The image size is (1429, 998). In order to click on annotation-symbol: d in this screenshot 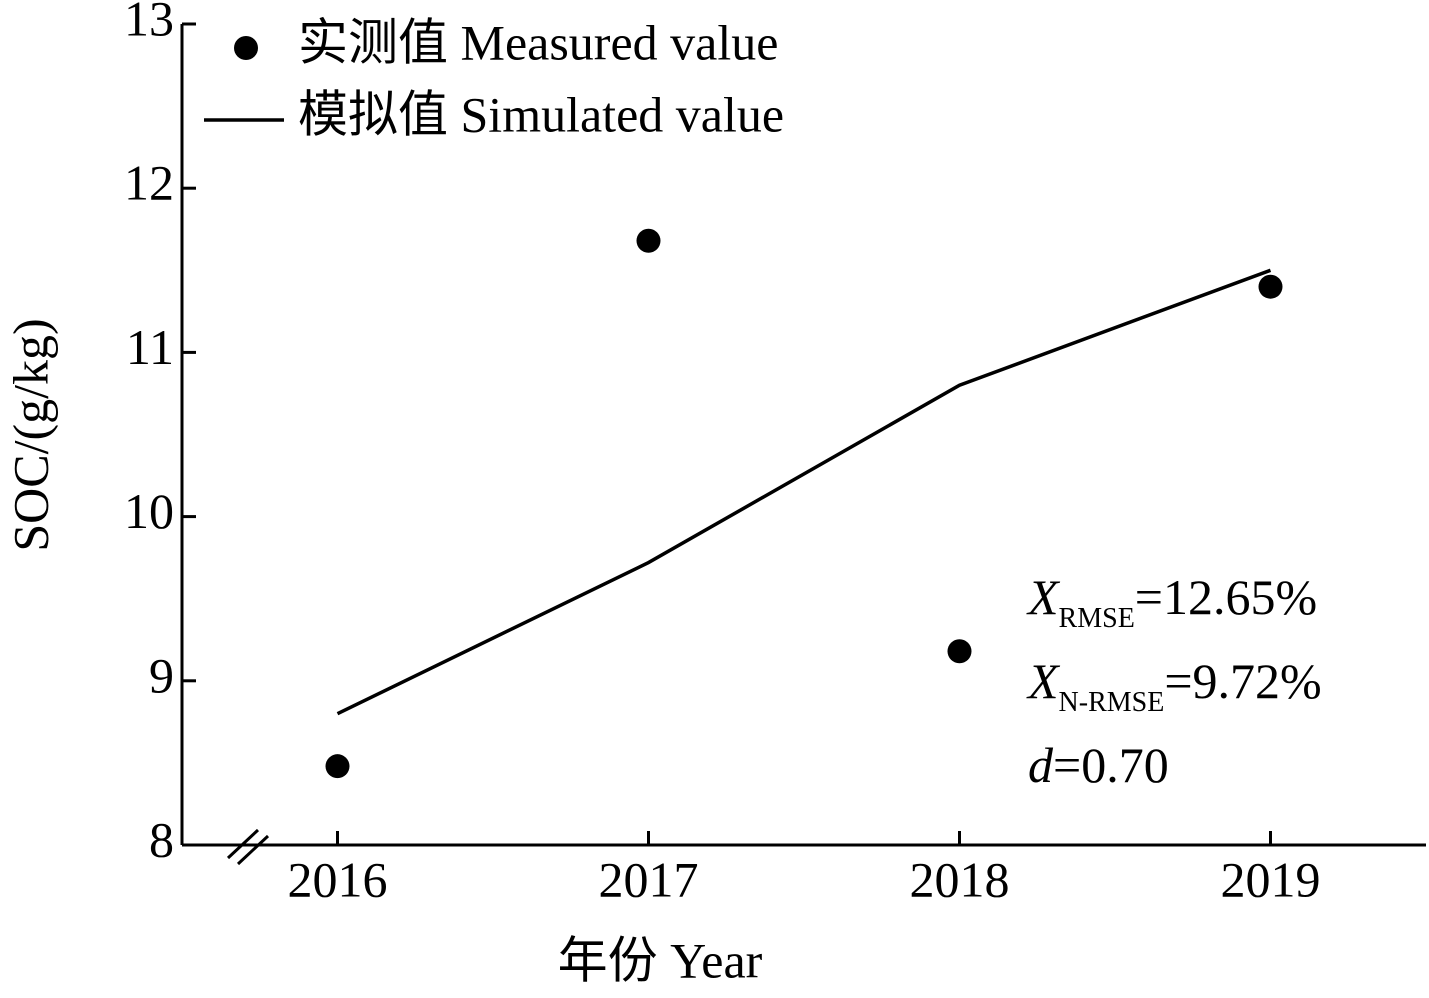, I will do `click(1041, 765)`.